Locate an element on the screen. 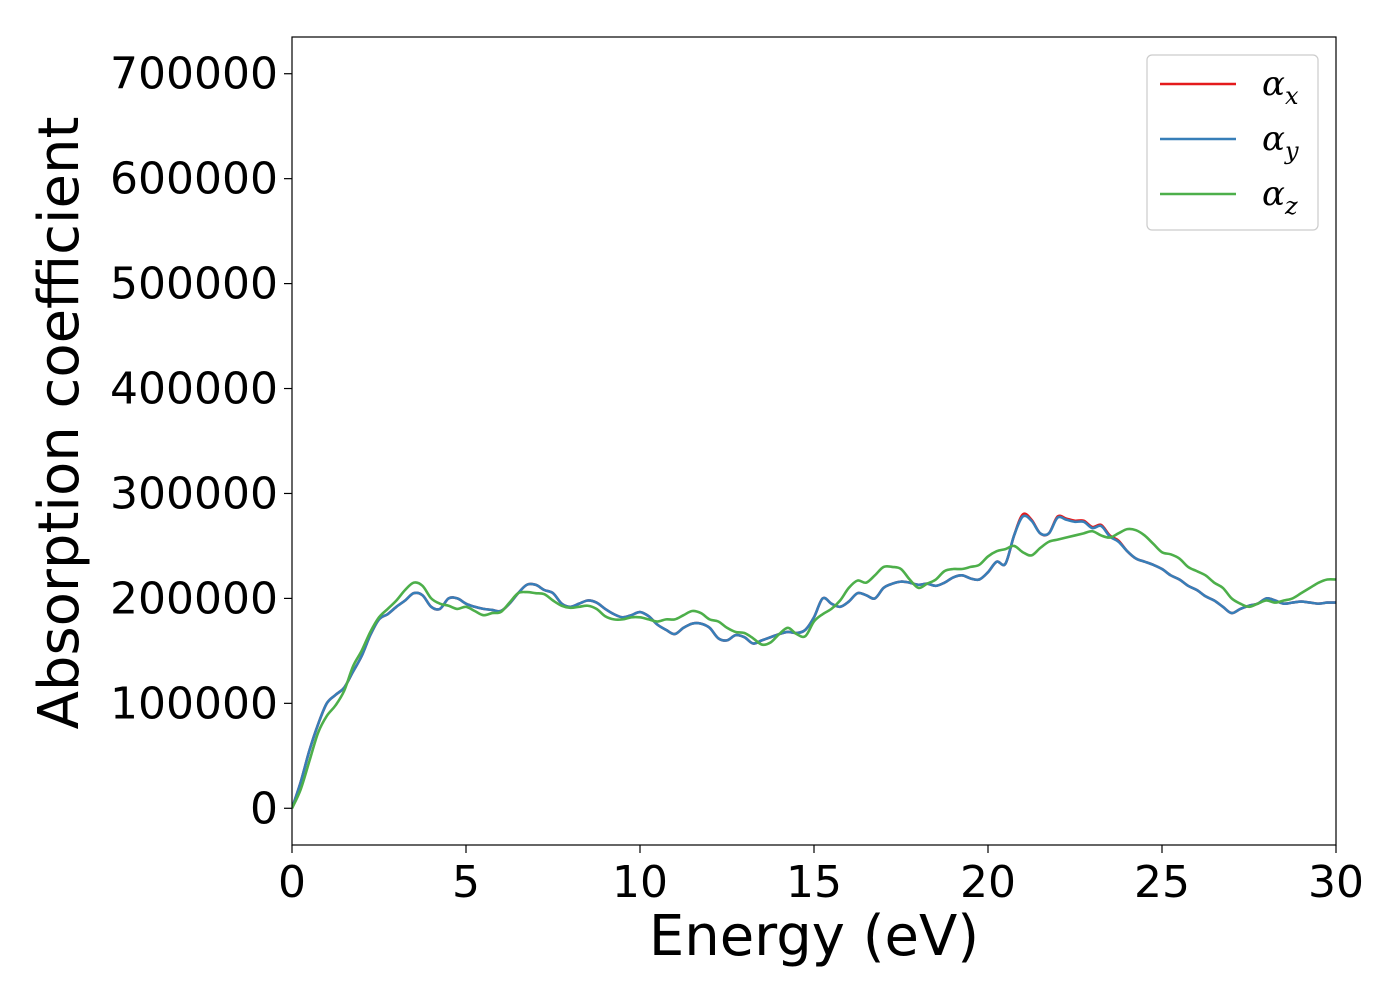 This screenshot has width=1400, height=1000. legend-label-z: αz is located at coordinates (1280, 197).